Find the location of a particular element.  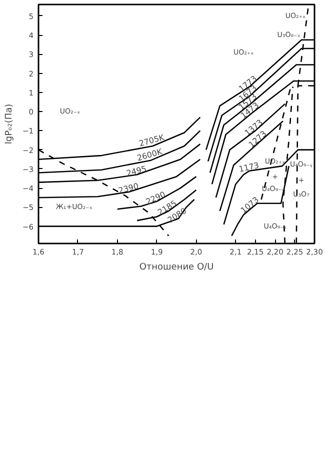

text: 2495 is located at coordinates (137, 171).